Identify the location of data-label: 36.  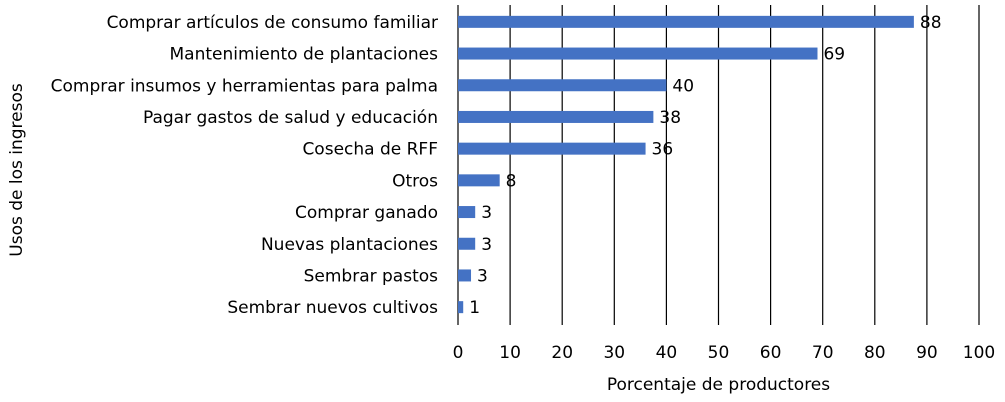
(663, 150).